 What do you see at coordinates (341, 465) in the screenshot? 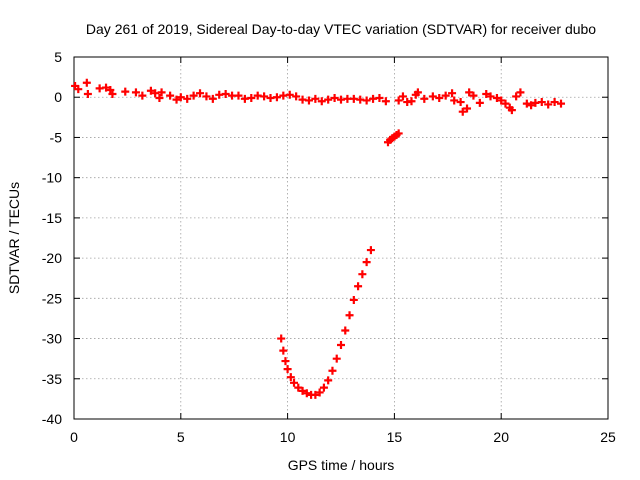
I see `x-axis-title: GPS time / hours` at bounding box center [341, 465].